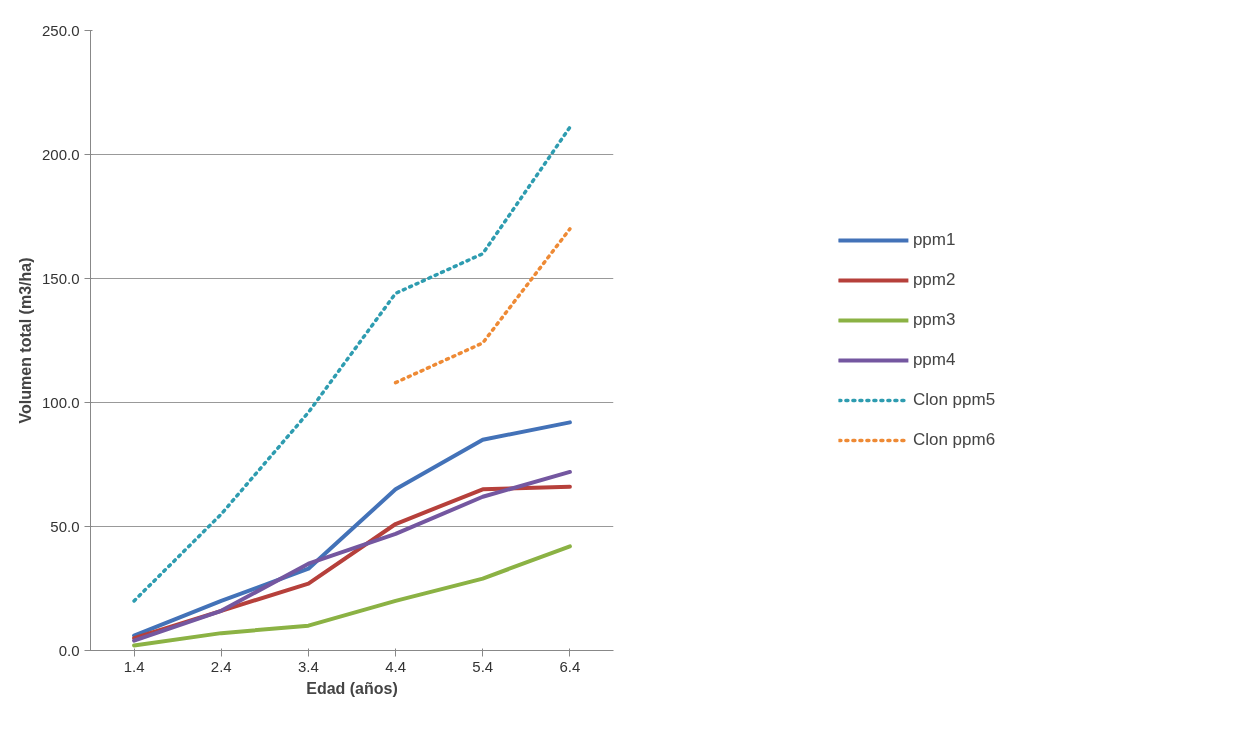 The height and width of the screenshot is (745, 1234). Describe the element at coordinates (954, 400) in the screenshot. I see `legend-label: Clon ppm5` at that location.